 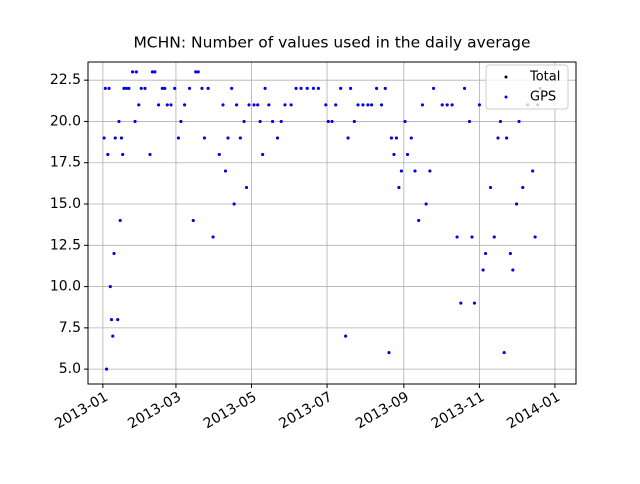 I want to click on x-tick-label: 2013-11, so click(x=458, y=410).